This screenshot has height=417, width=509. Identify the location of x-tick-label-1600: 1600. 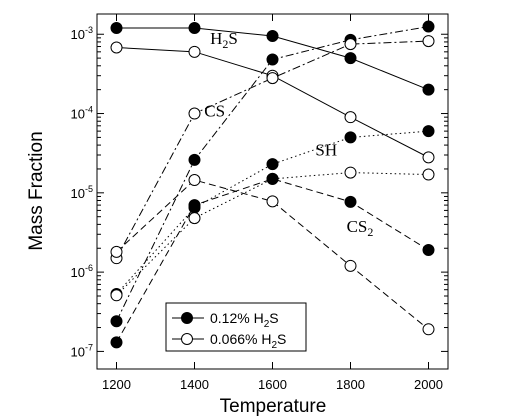
(272, 384).